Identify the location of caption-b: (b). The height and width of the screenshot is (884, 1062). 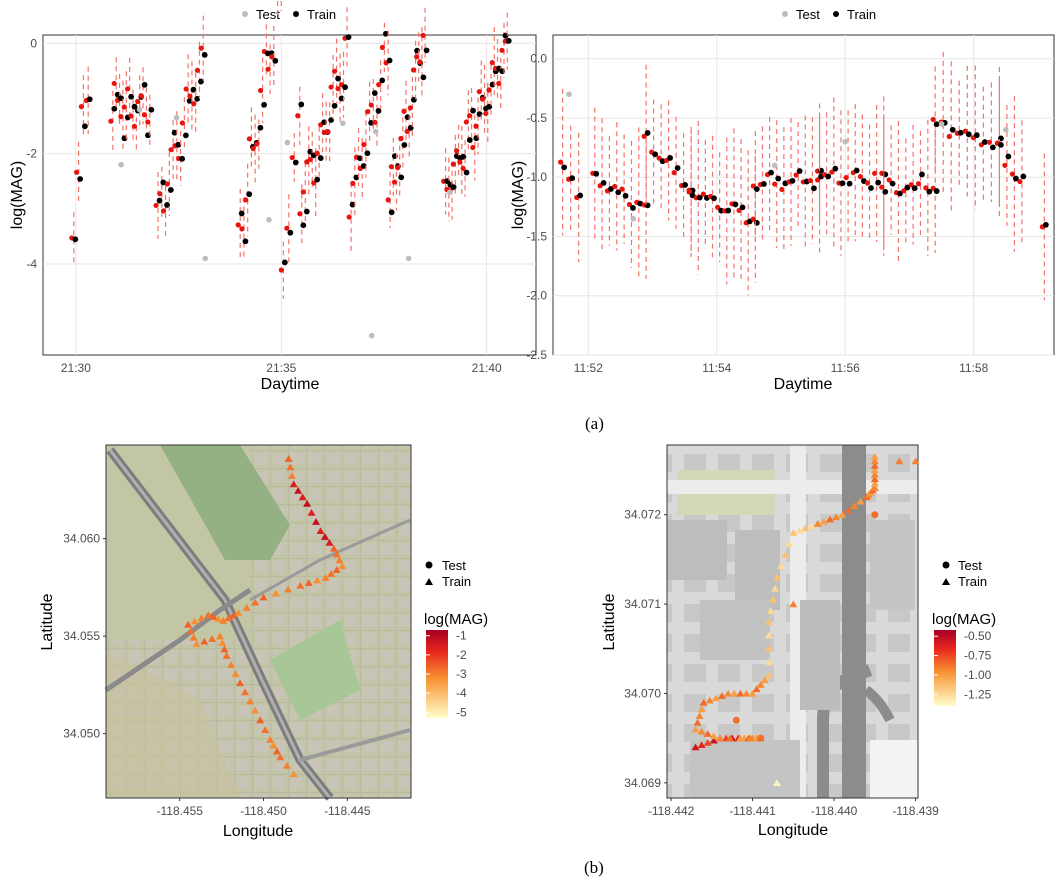
(594, 867).